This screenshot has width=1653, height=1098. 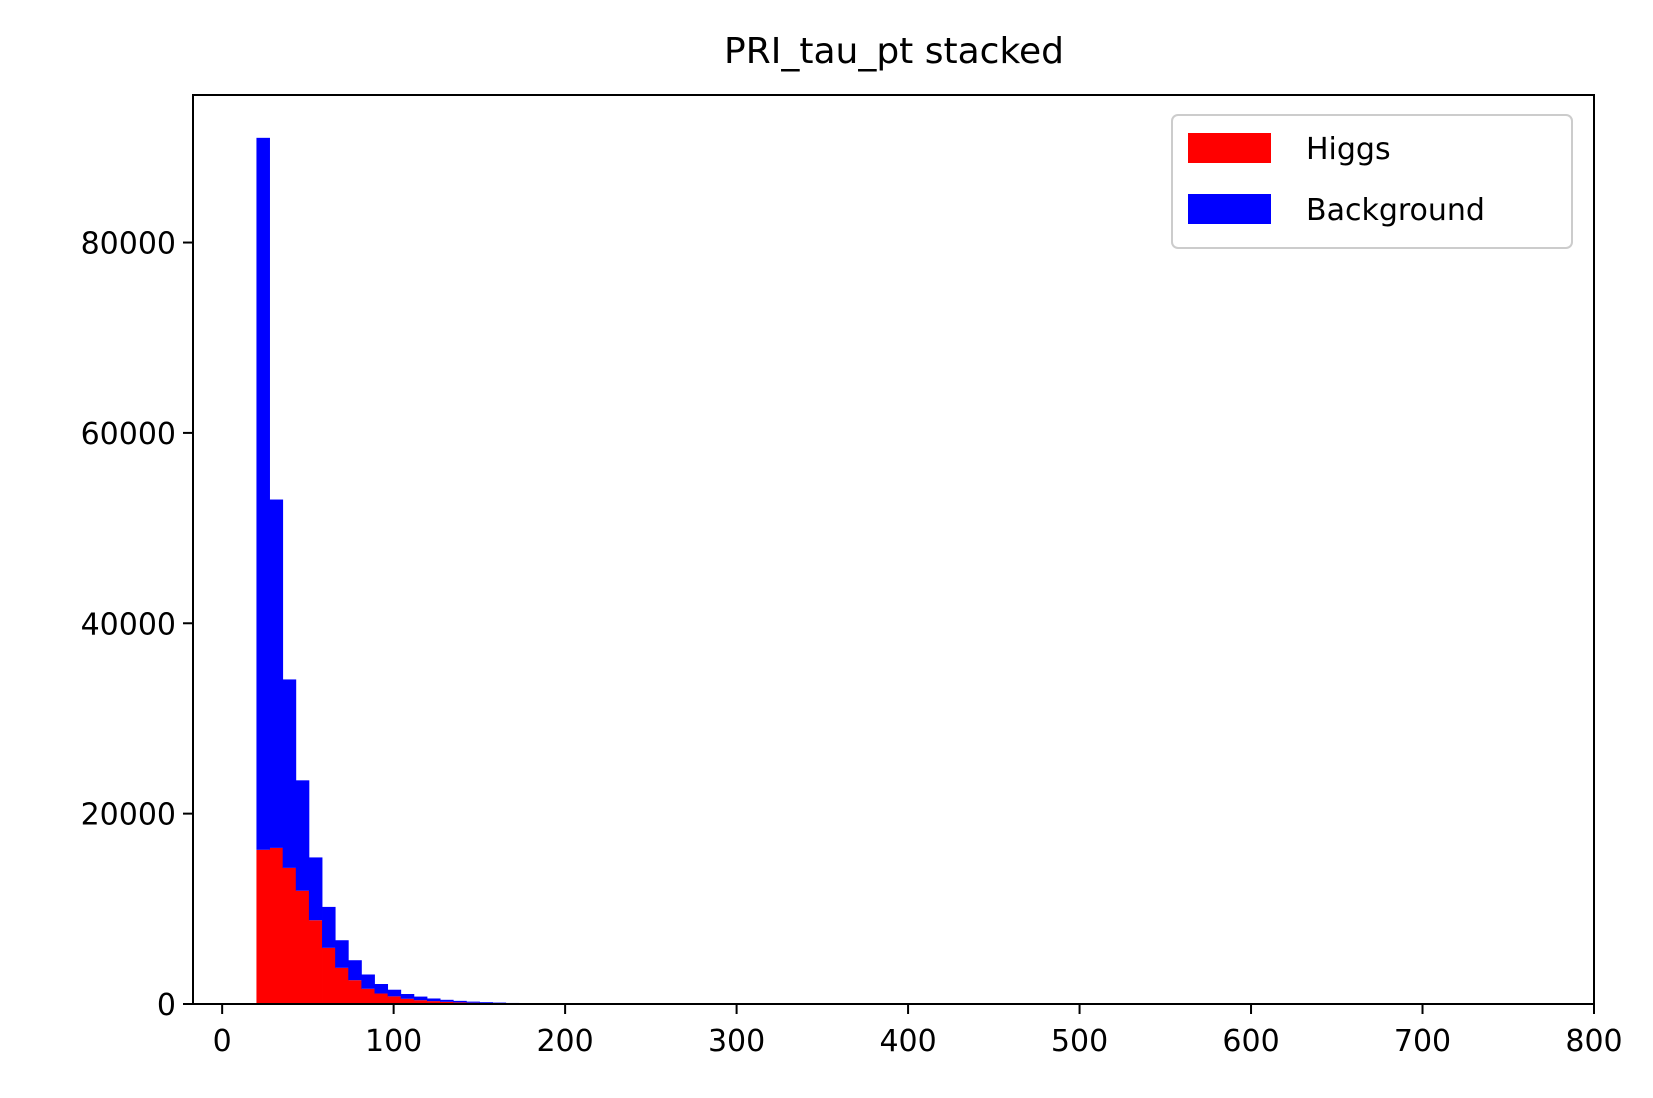 What do you see at coordinates (1422, 1041) in the screenshot?
I see `x-tick-label: 700` at bounding box center [1422, 1041].